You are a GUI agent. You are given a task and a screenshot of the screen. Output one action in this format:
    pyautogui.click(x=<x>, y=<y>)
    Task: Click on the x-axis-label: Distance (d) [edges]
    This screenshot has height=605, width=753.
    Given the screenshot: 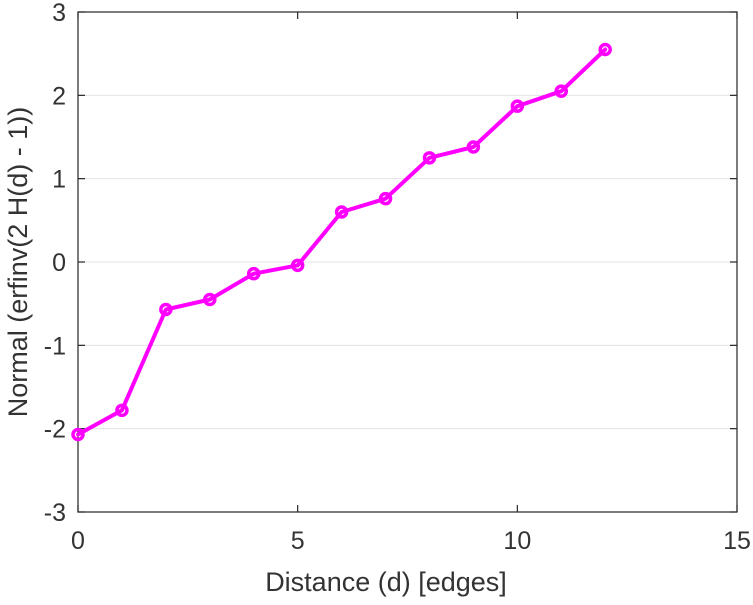 What is the action you would take?
    pyautogui.click(x=386, y=582)
    